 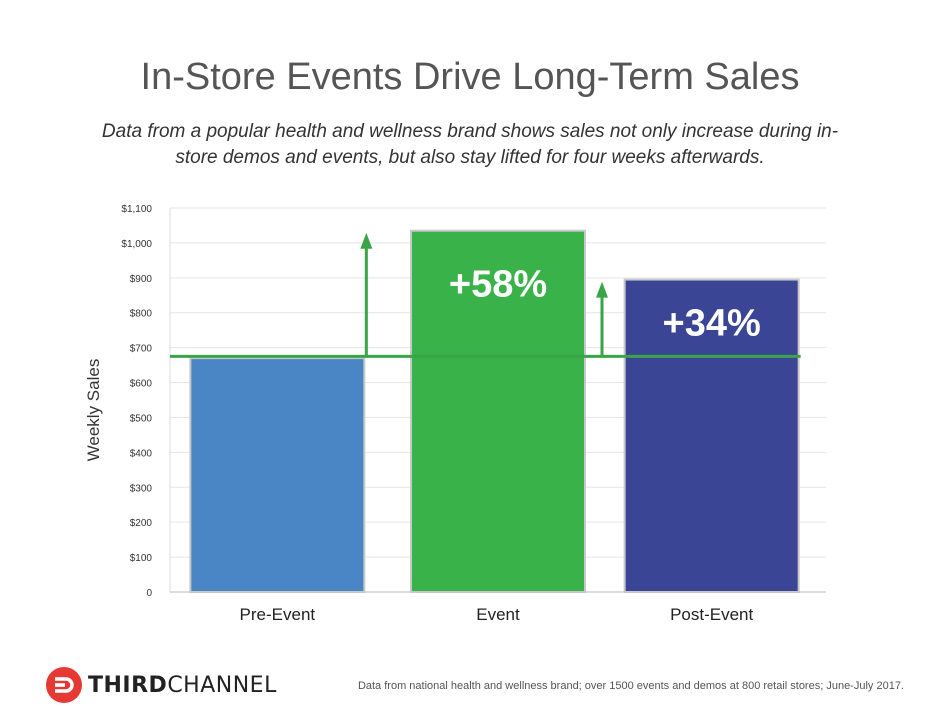 What do you see at coordinates (64, 685) in the screenshot?
I see `logo-mark-icon` at bounding box center [64, 685].